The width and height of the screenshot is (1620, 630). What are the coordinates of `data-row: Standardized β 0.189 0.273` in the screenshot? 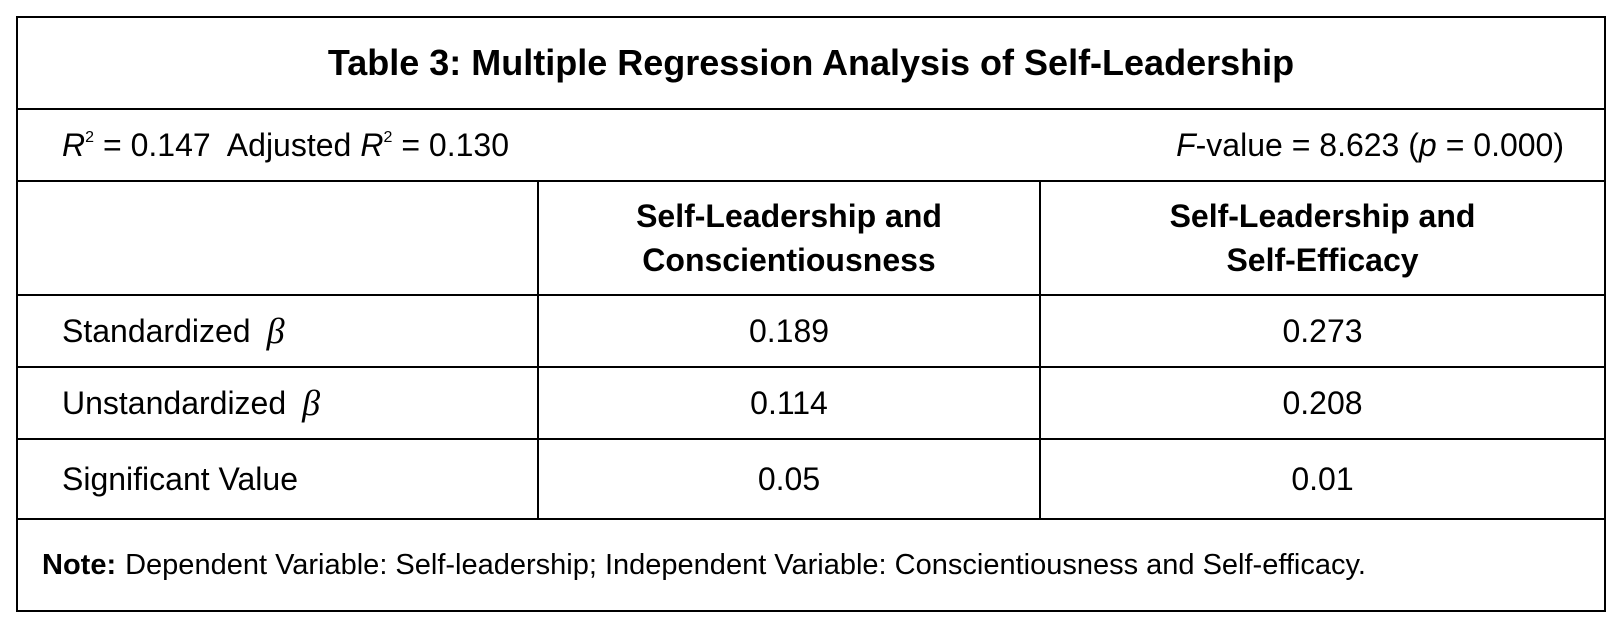 It's located at (811, 332).